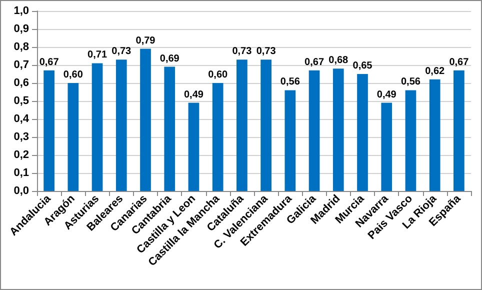 This screenshot has width=482, height=290. What do you see at coordinates (22, 119) in the screenshot?
I see `y-tick-label: 0,4` at bounding box center [22, 119].